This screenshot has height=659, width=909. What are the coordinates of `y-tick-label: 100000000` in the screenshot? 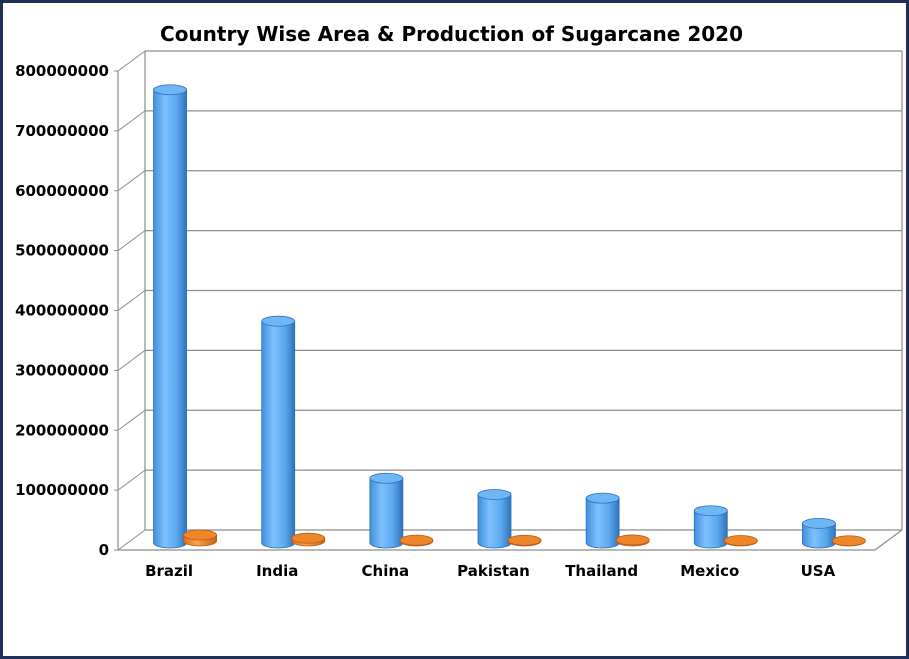 It's located at (62, 490).